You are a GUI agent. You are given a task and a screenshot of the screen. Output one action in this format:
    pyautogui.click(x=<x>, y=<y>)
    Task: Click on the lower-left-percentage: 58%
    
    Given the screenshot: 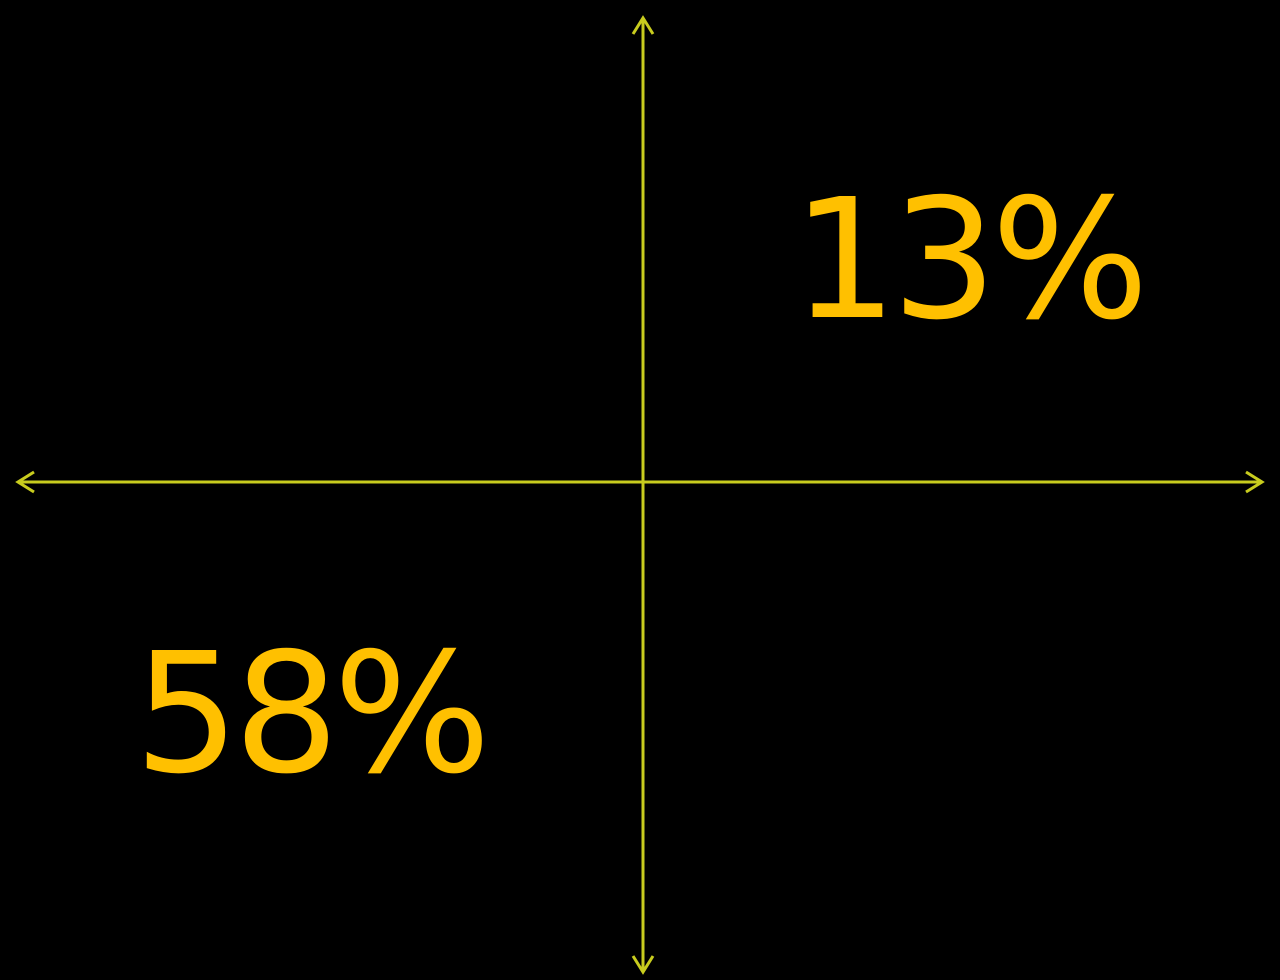 What is the action you would take?
    pyautogui.click(x=312, y=714)
    